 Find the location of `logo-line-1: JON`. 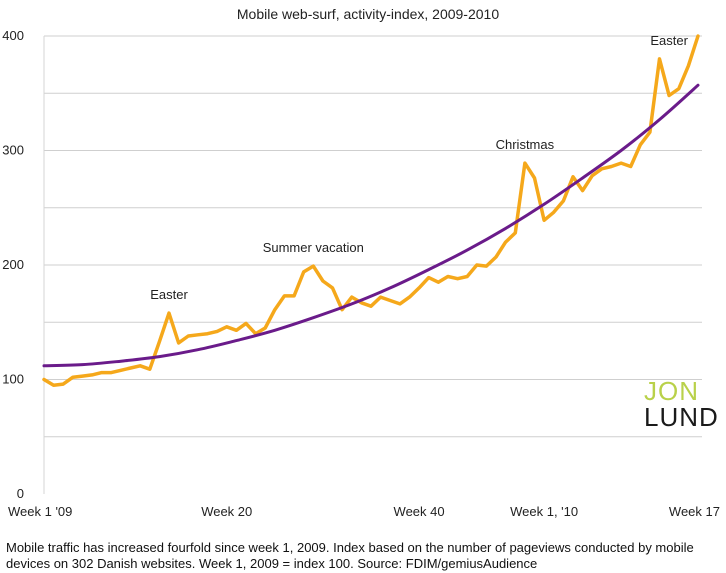

logo-line-1: JON is located at coordinates (671, 391).